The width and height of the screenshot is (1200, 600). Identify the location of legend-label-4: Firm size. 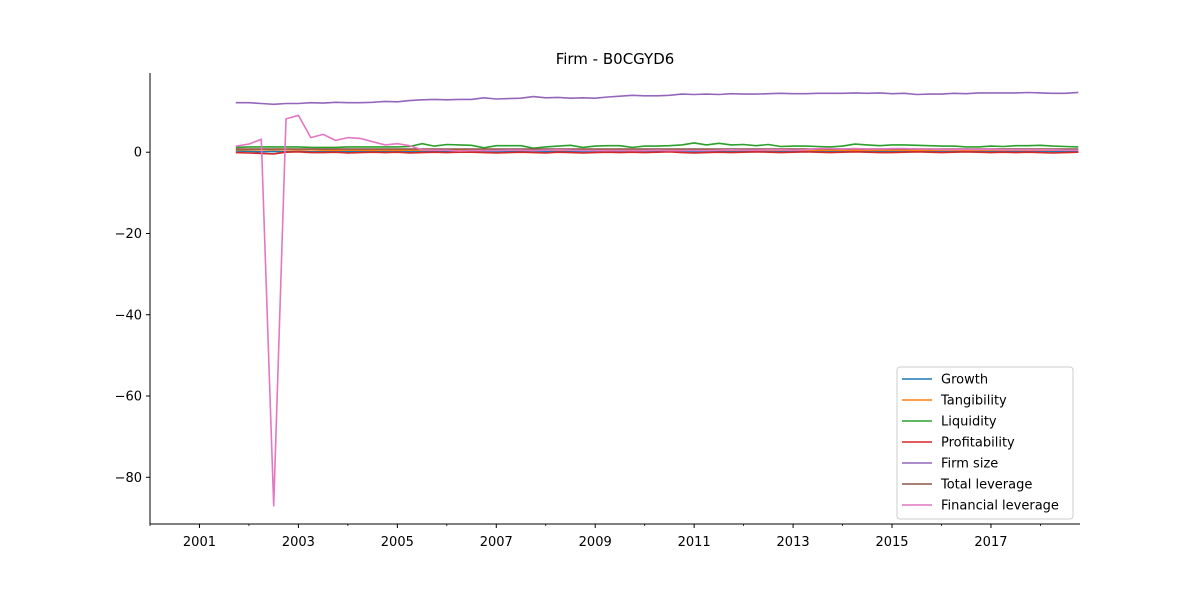
(969, 464).